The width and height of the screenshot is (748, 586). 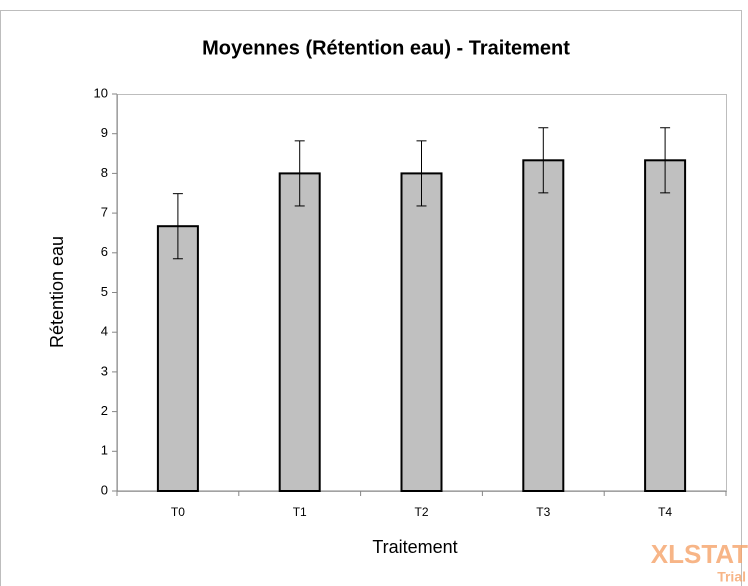 I want to click on x-tick-label: T0, so click(x=178, y=512).